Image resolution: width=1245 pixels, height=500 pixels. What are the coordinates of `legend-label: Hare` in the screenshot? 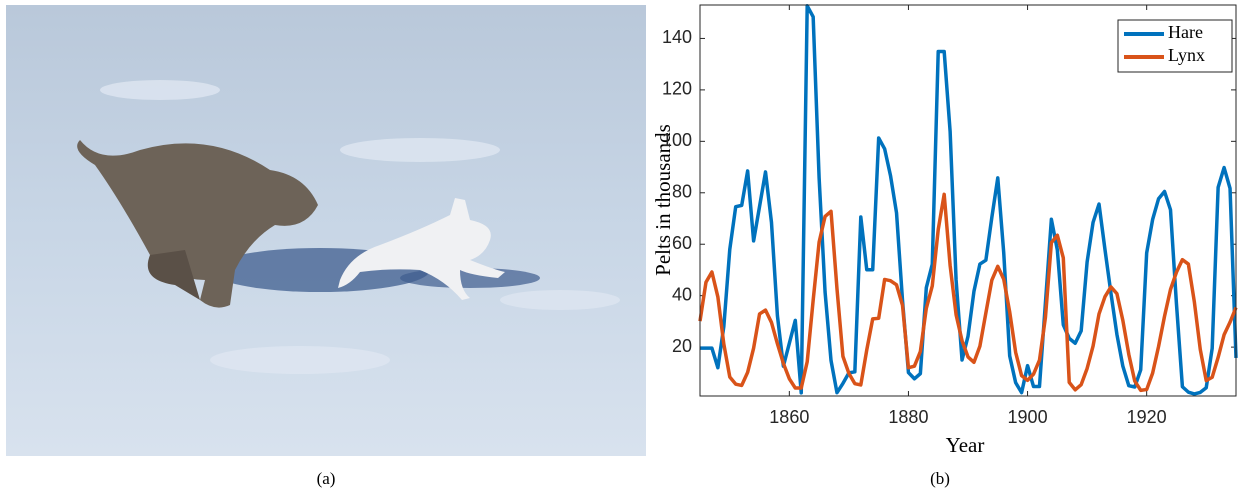 It's located at (1185, 32).